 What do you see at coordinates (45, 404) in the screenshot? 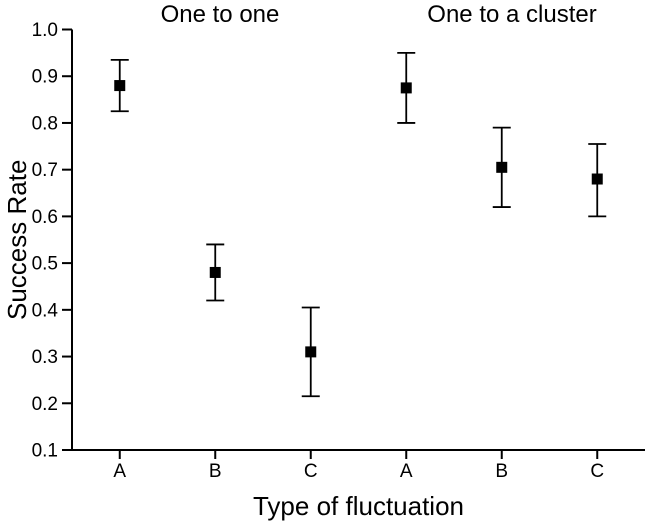
I see `y-tick-label: 0.2` at bounding box center [45, 404].